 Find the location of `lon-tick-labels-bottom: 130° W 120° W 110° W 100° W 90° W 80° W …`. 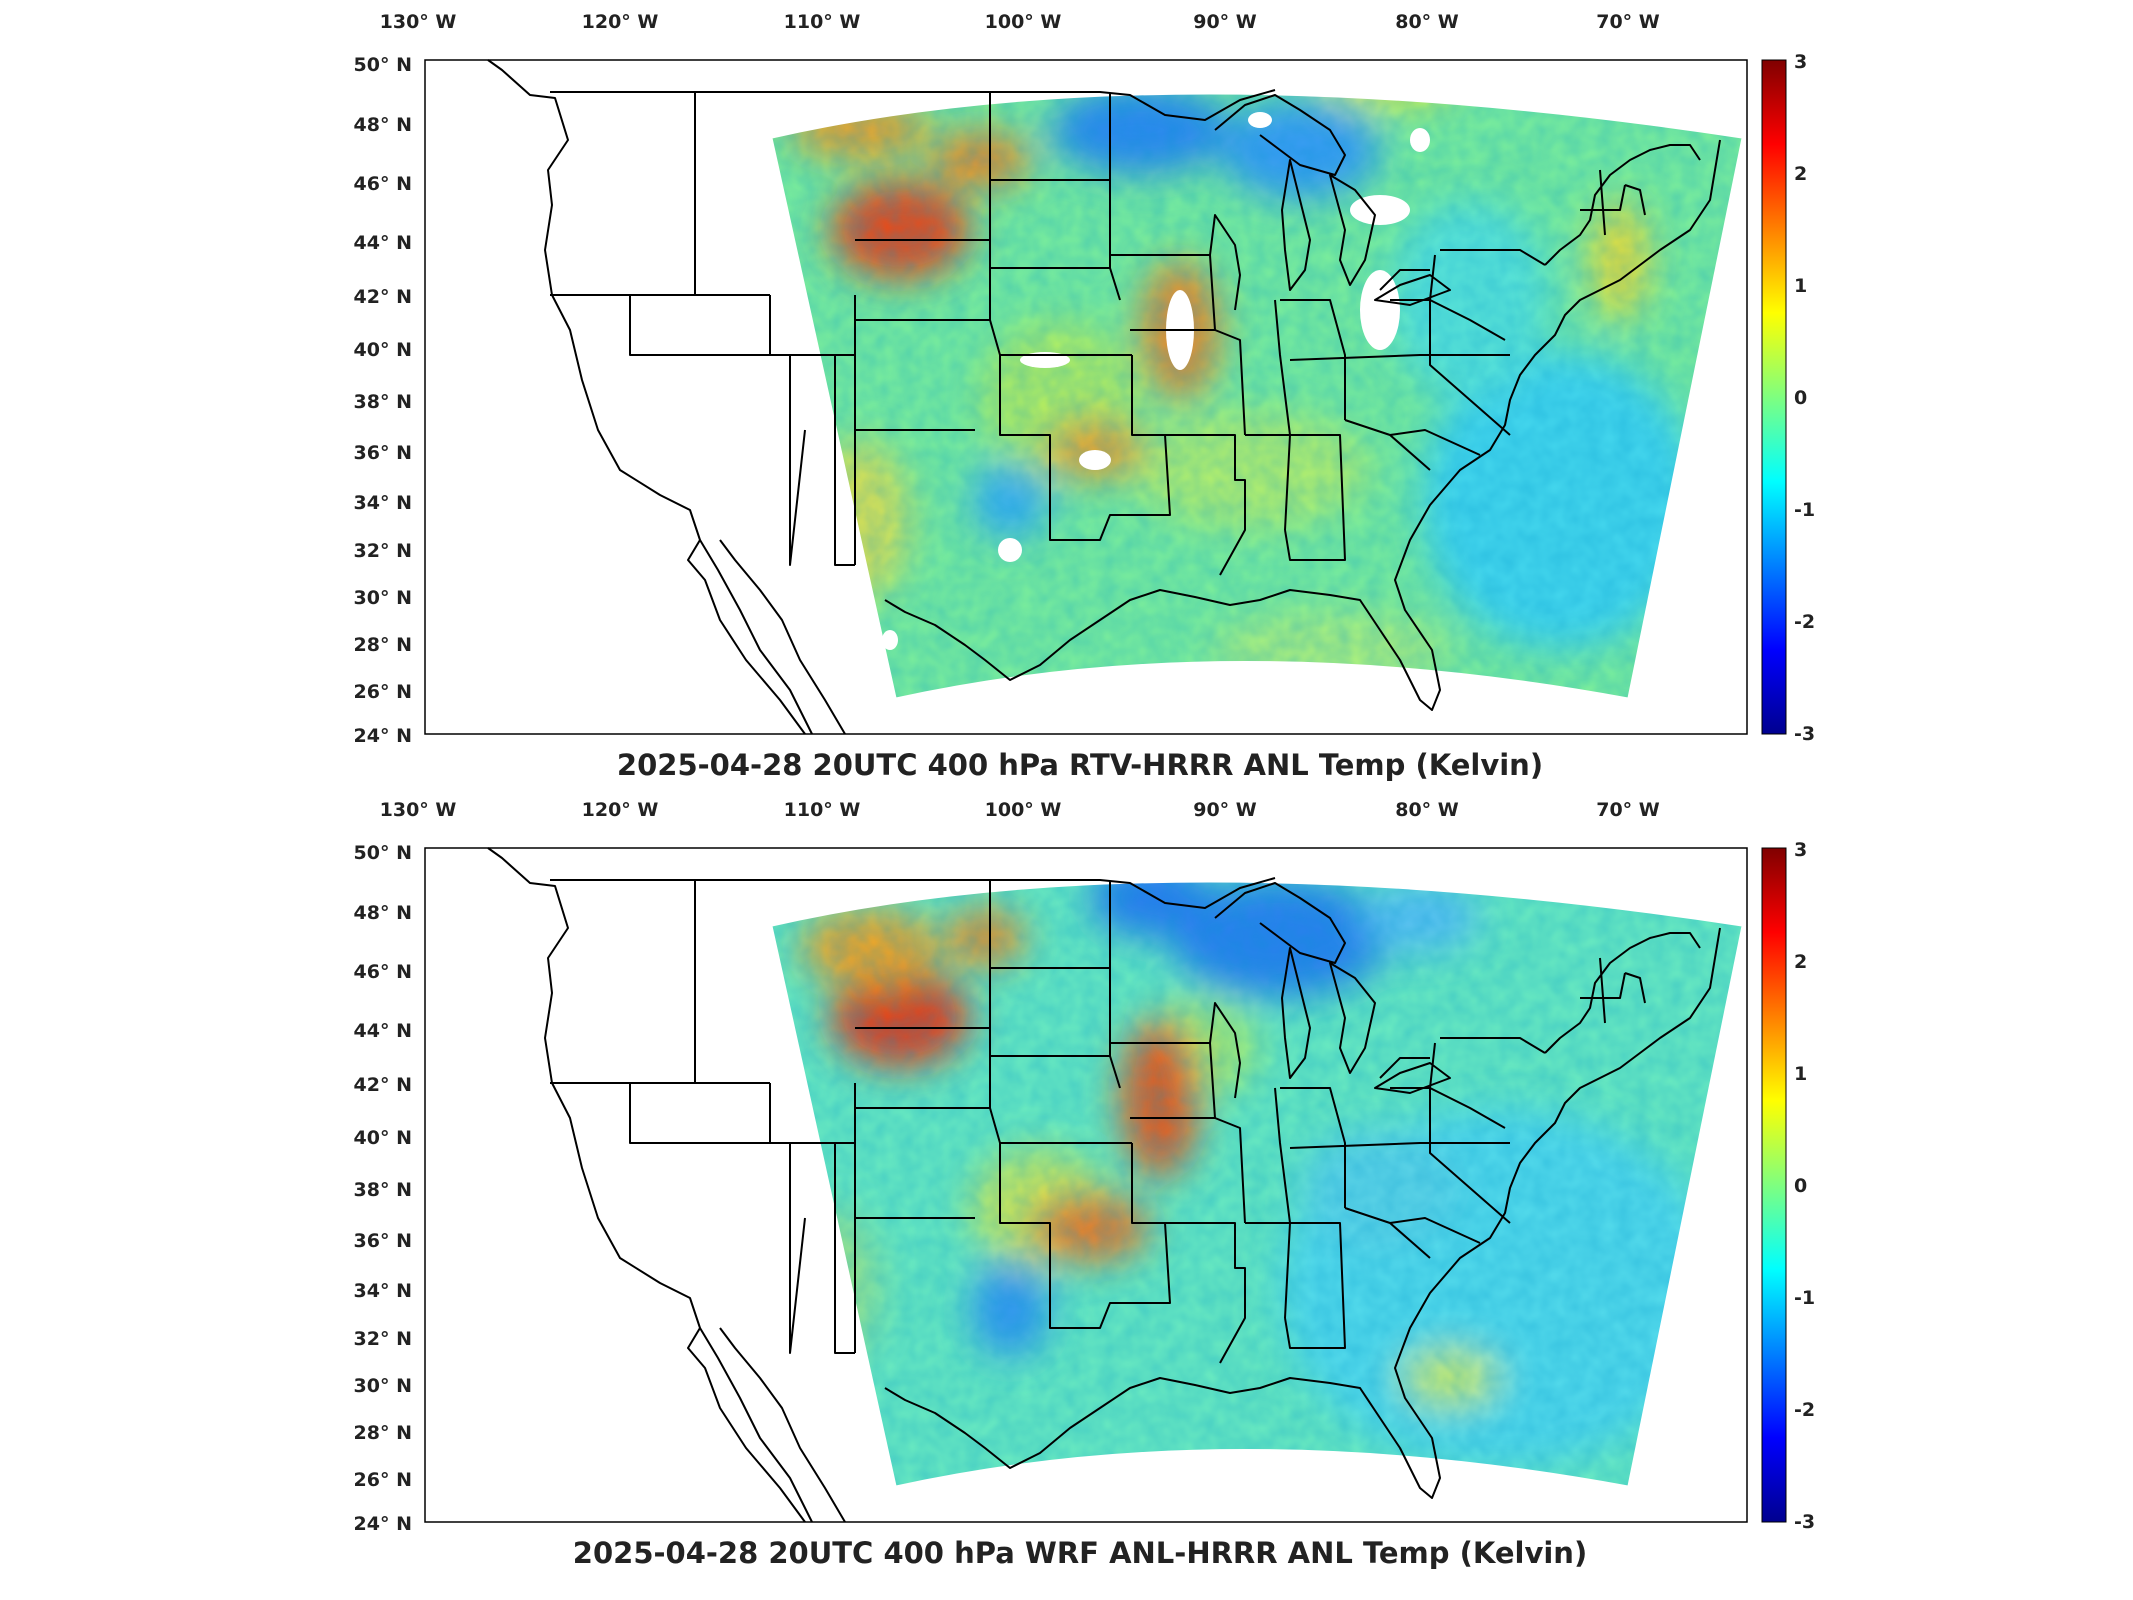

lon-tick-labels-bottom: 130° W 120° W 110° W 100° W 90° W 80° W … is located at coordinates (1020, 810).